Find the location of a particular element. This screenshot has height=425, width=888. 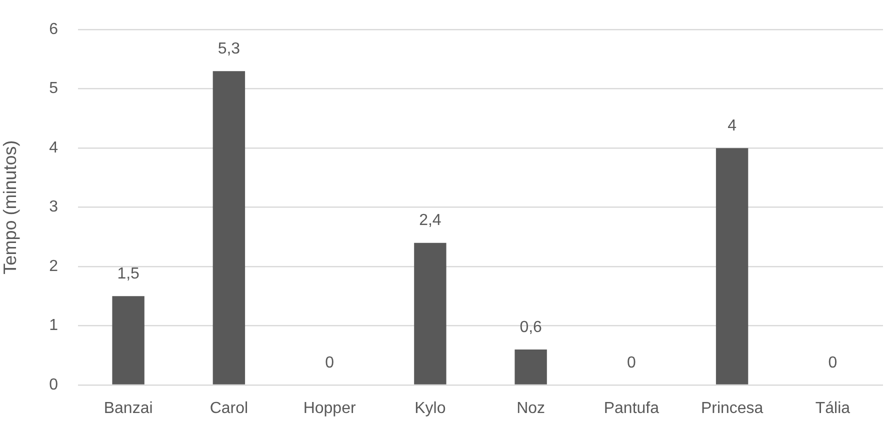

data-label: 2,4 is located at coordinates (430, 221).